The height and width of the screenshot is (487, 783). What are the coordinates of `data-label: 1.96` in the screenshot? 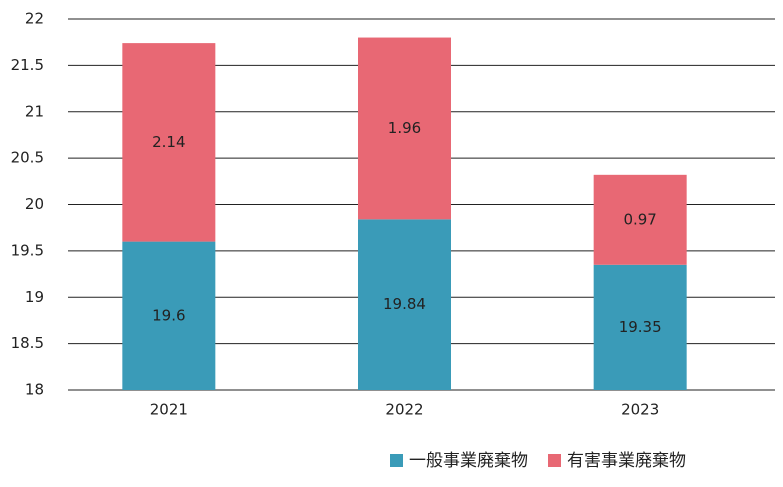 It's located at (404, 128).